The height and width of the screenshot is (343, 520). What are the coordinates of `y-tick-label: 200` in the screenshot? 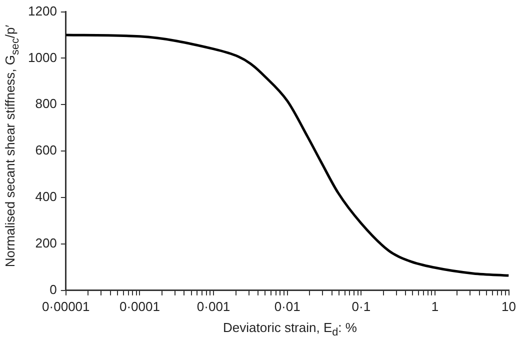 It's located at (46, 243).